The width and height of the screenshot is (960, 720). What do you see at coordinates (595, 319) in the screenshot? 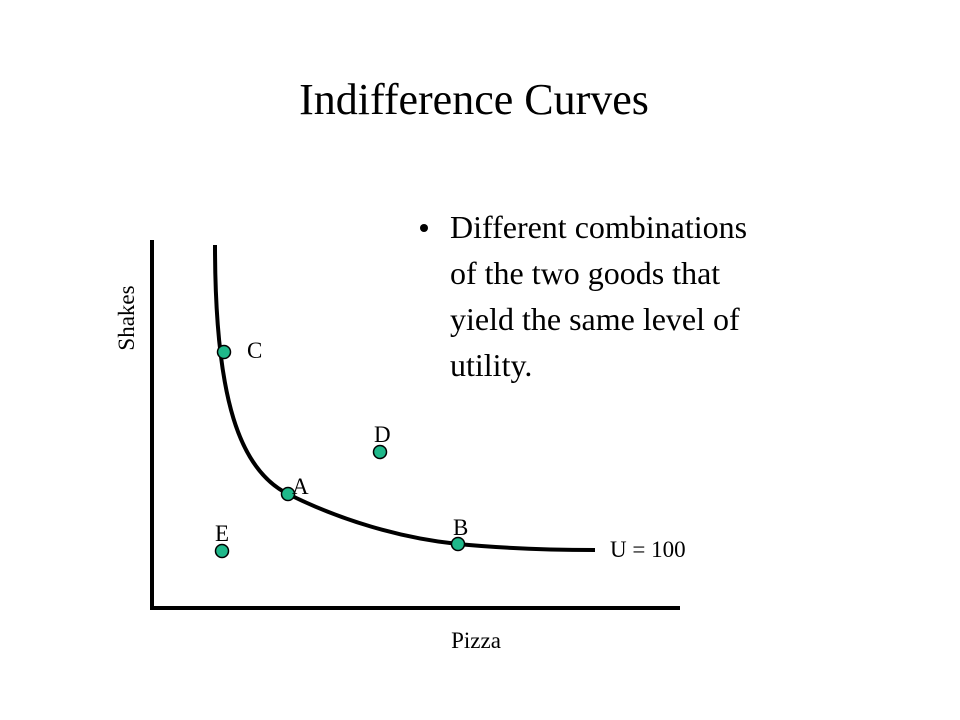
I see `bullet-line: yield the same level of` at bounding box center [595, 319].